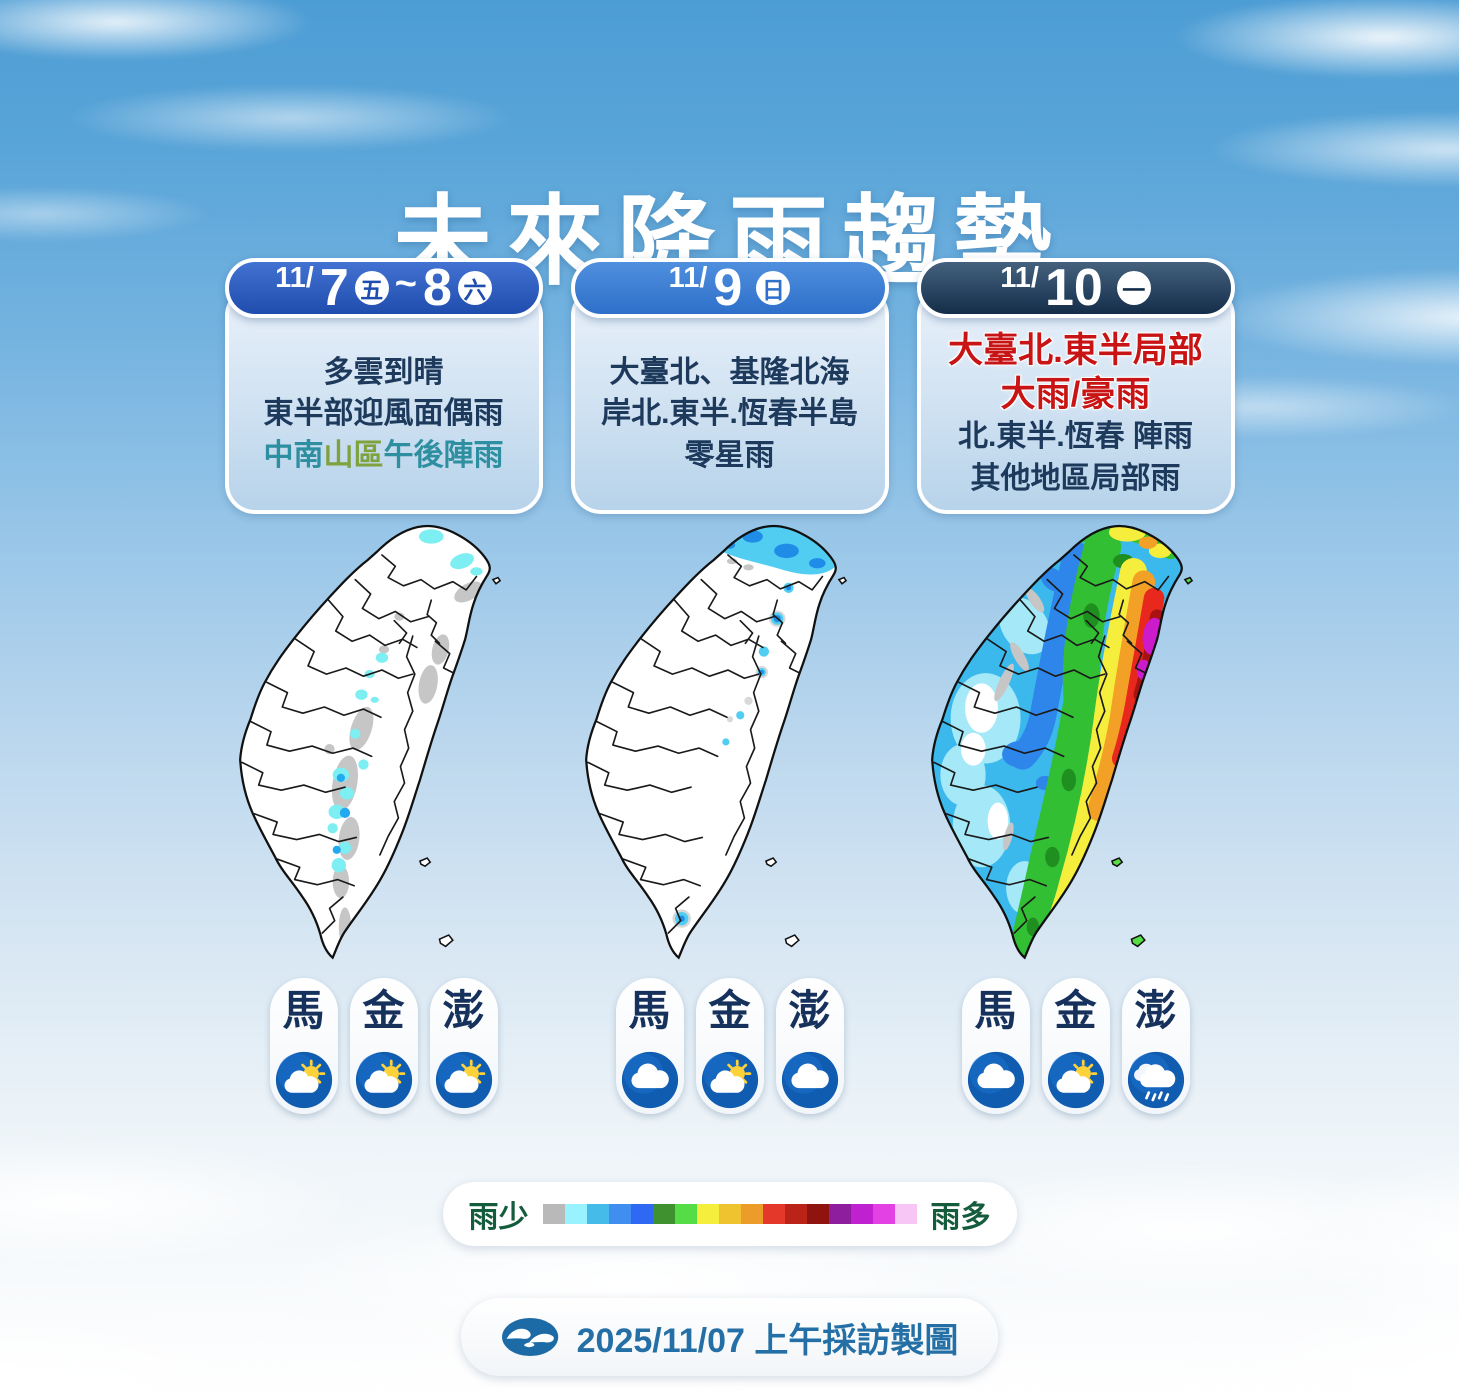 This screenshot has width=1459, height=1395. I want to click on footer-attribution: 2025/11/07 上午採訪製圖, so click(729, 1337).